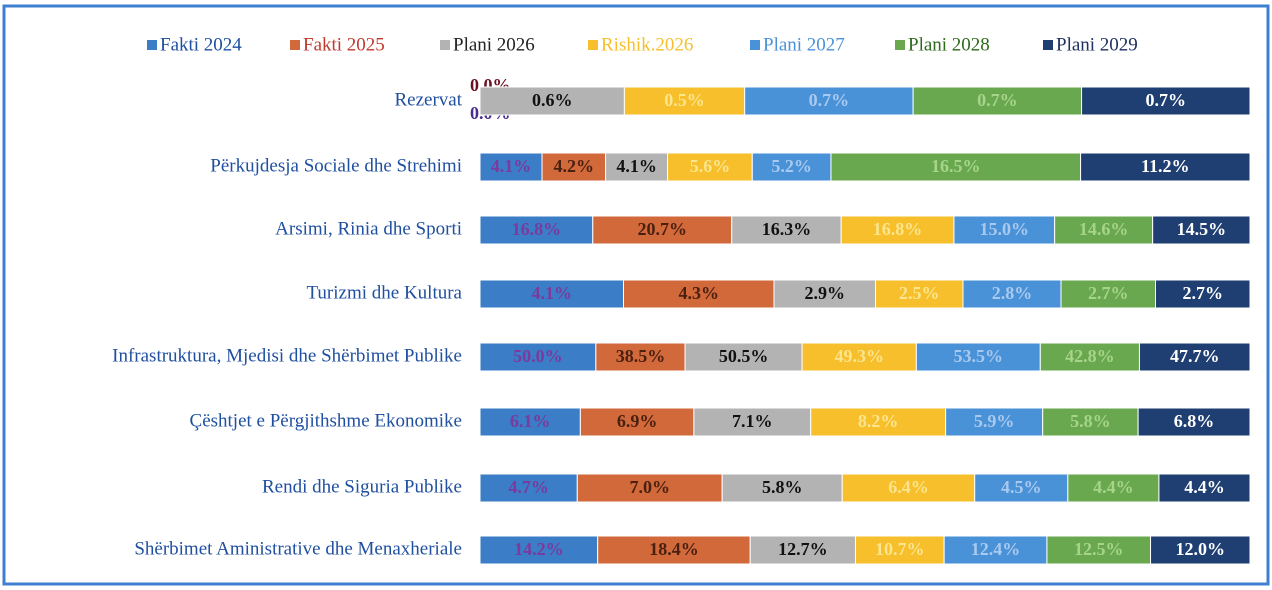  Describe the element at coordinates (539, 549) in the screenshot. I see `value-label: 14.2%` at that location.